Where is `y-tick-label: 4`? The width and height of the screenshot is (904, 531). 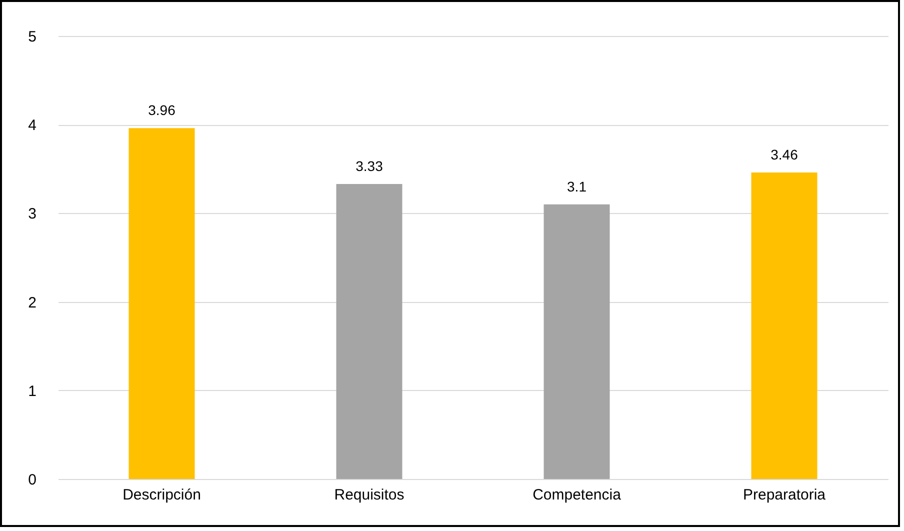 y-tick-label: 4 is located at coordinates (32, 125).